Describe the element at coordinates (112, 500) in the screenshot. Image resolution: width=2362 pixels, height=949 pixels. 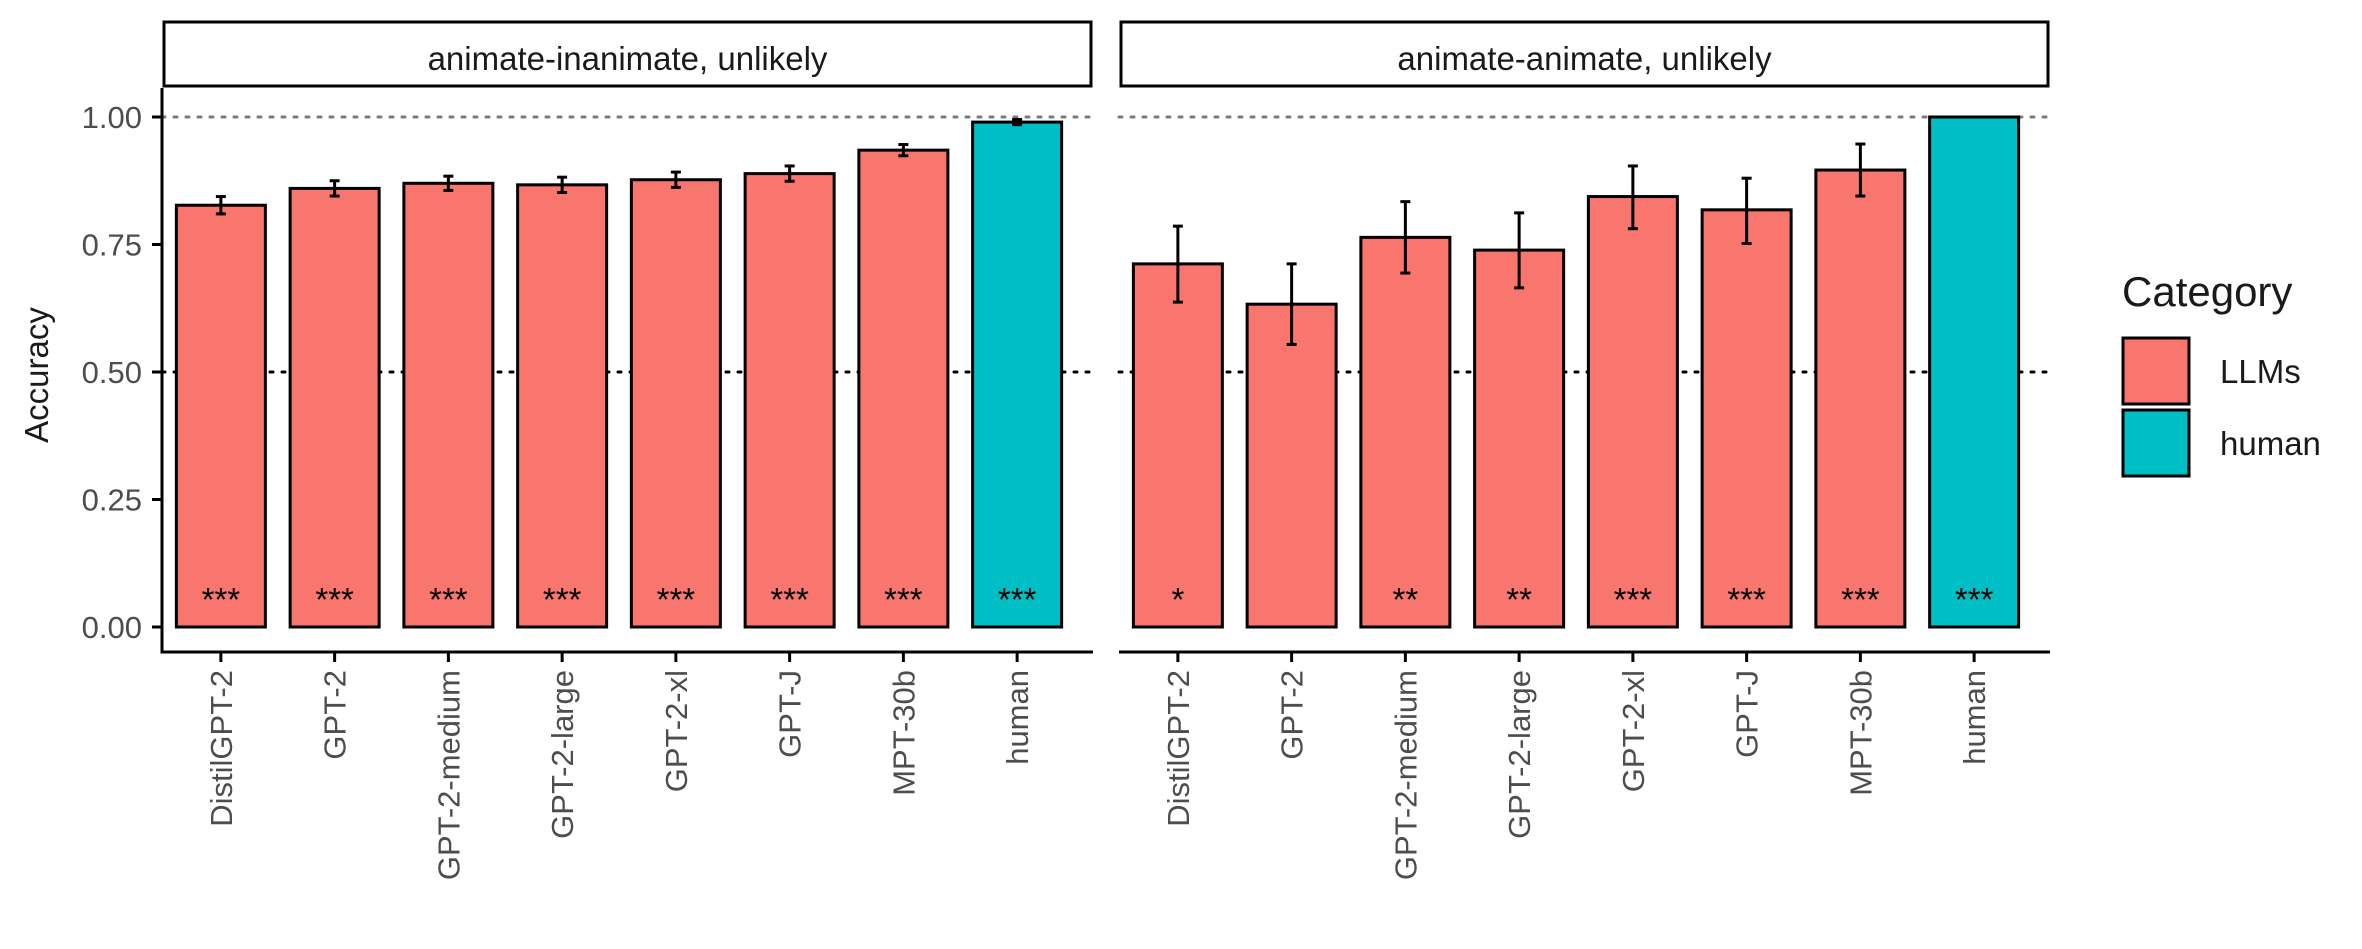
I see `y-tick-label: 0.25` at that location.